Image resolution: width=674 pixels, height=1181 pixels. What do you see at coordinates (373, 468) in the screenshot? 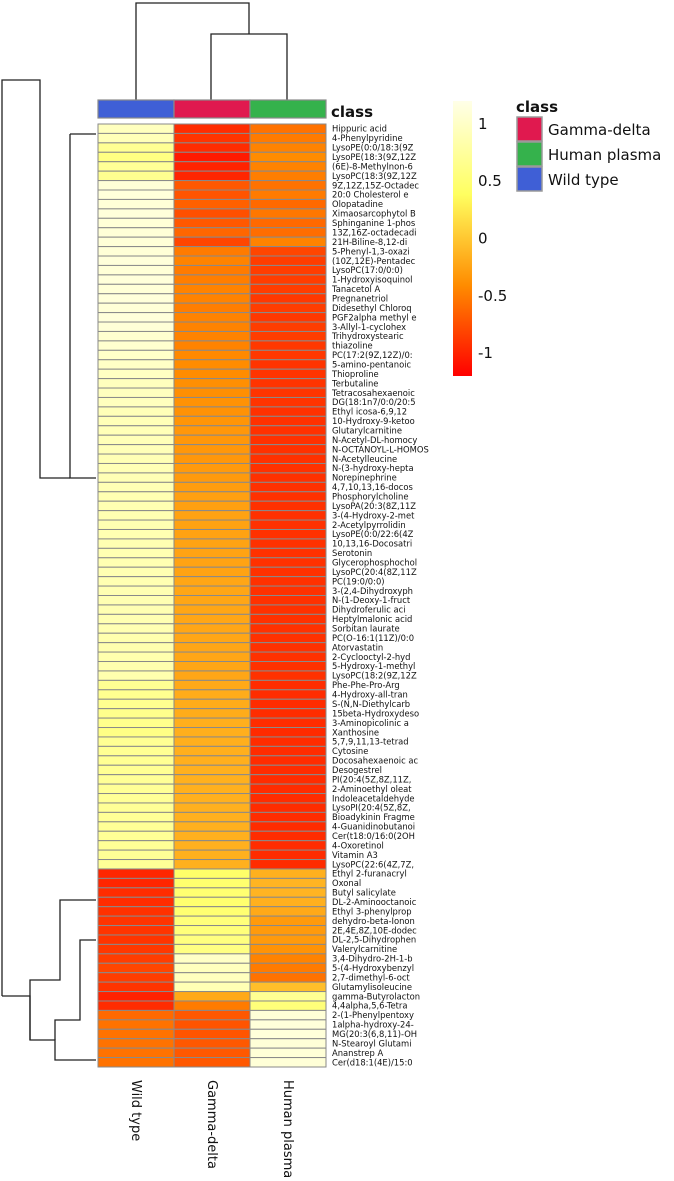
I see `row-label: N-(3-hydroxy-hepta` at bounding box center [373, 468].